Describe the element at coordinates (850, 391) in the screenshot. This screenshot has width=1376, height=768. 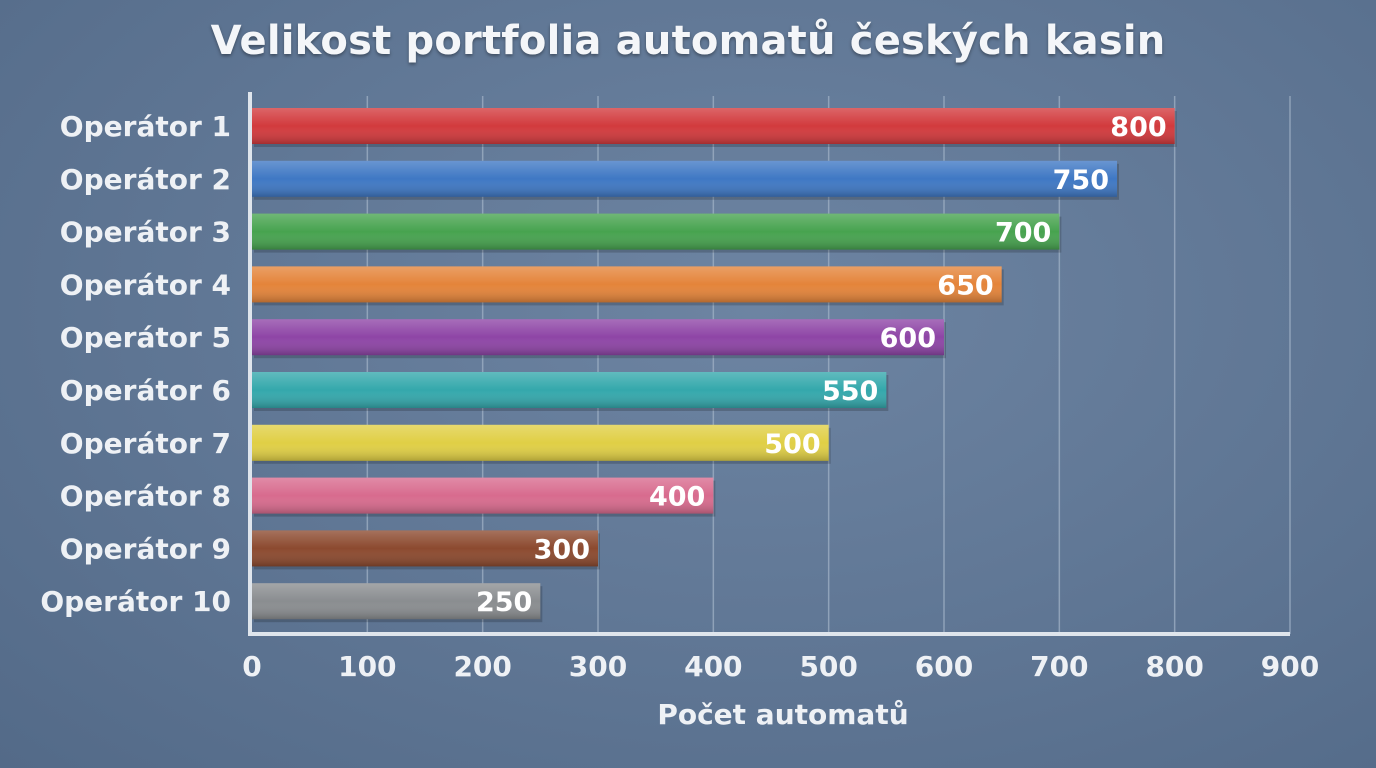
I see `value-label: 550` at that location.